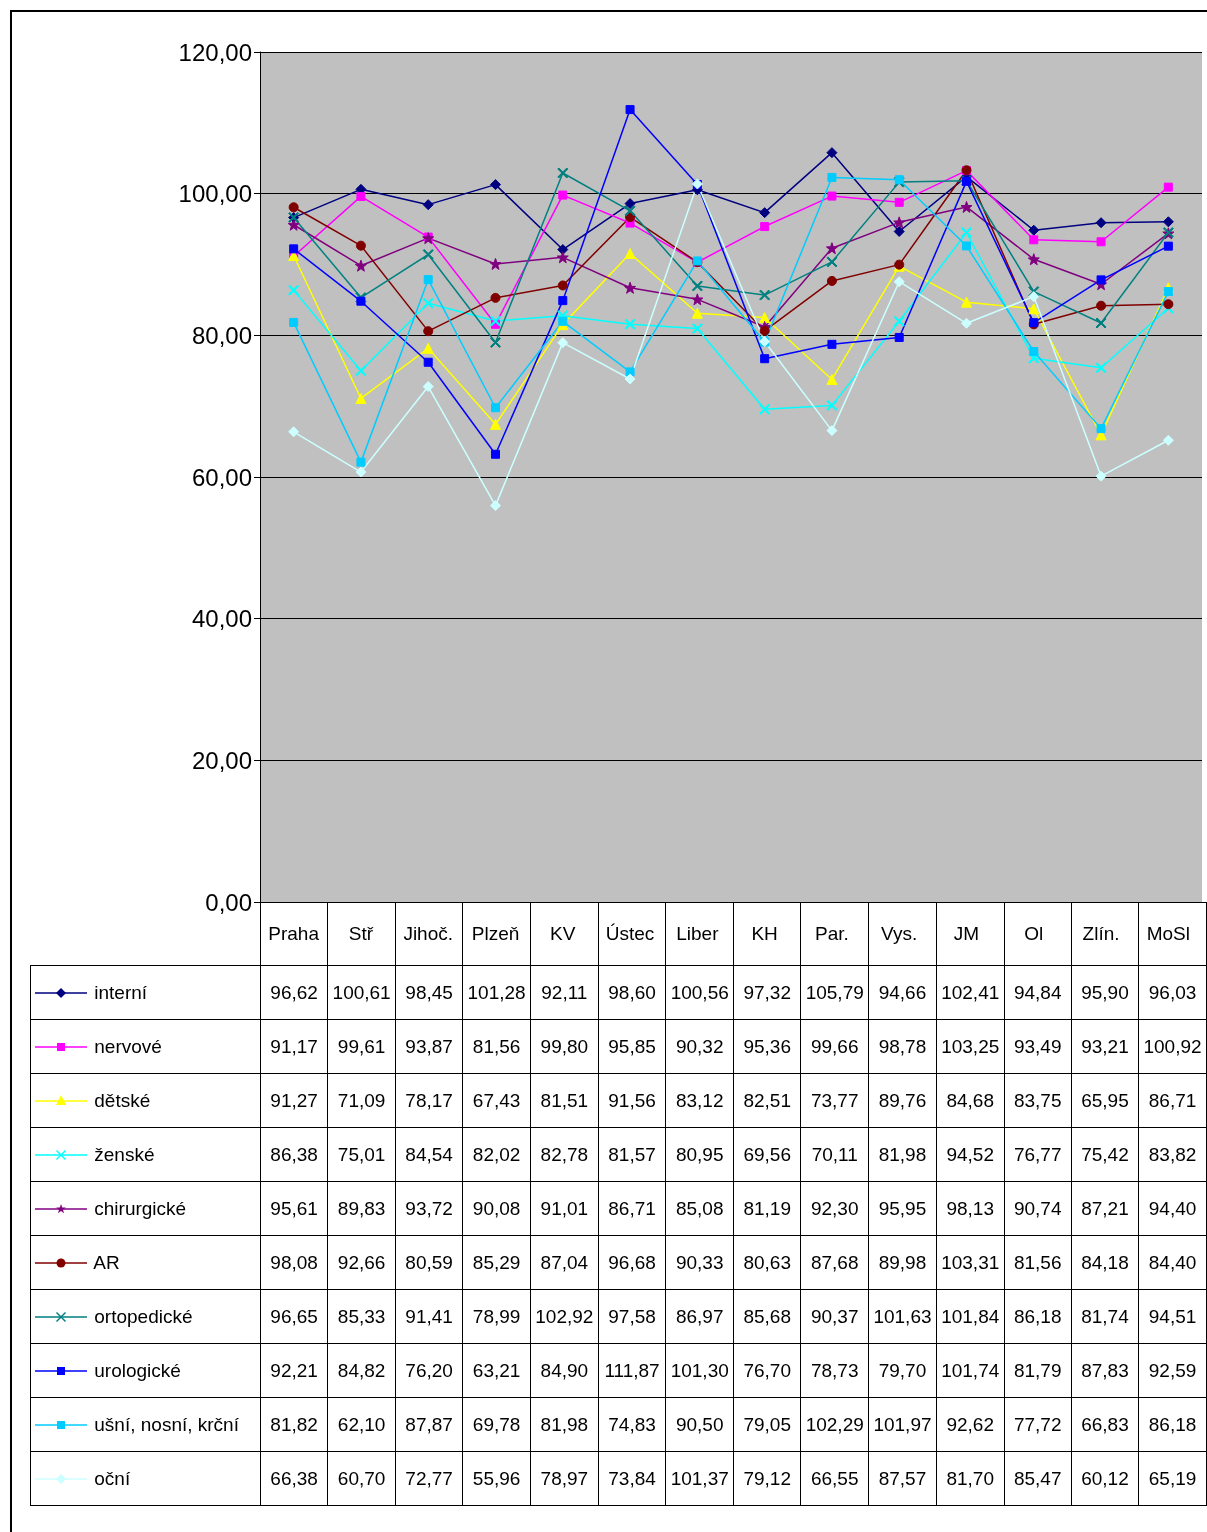 Image resolution: width=1207 pixels, height=1532 pixels. Describe the element at coordinates (970, 1316) in the screenshot. I see `data-label: 101,84` at that location.